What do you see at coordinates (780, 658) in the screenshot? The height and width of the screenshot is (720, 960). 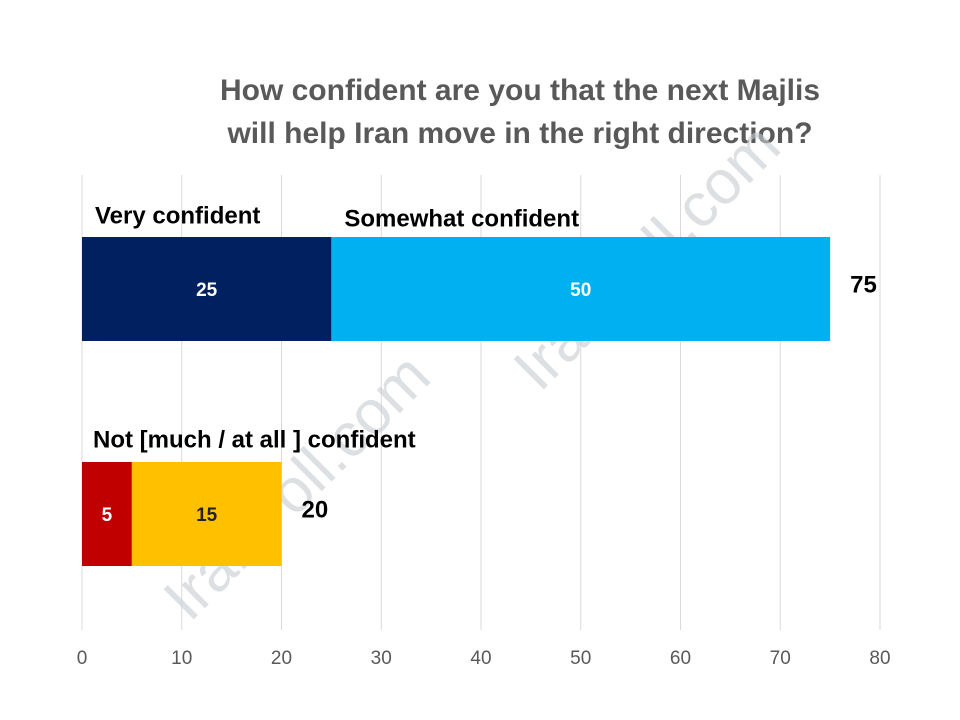 I see `x-tick-label: 70` at bounding box center [780, 658].